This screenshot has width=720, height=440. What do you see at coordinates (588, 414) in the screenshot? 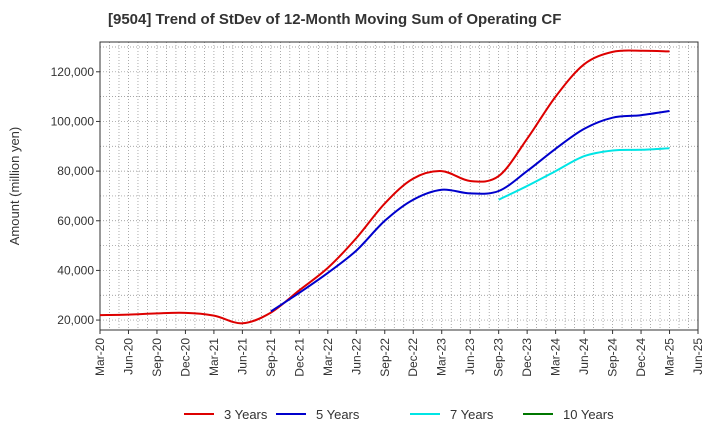
I see `legend-label-10-years: 10 Years` at bounding box center [588, 414].